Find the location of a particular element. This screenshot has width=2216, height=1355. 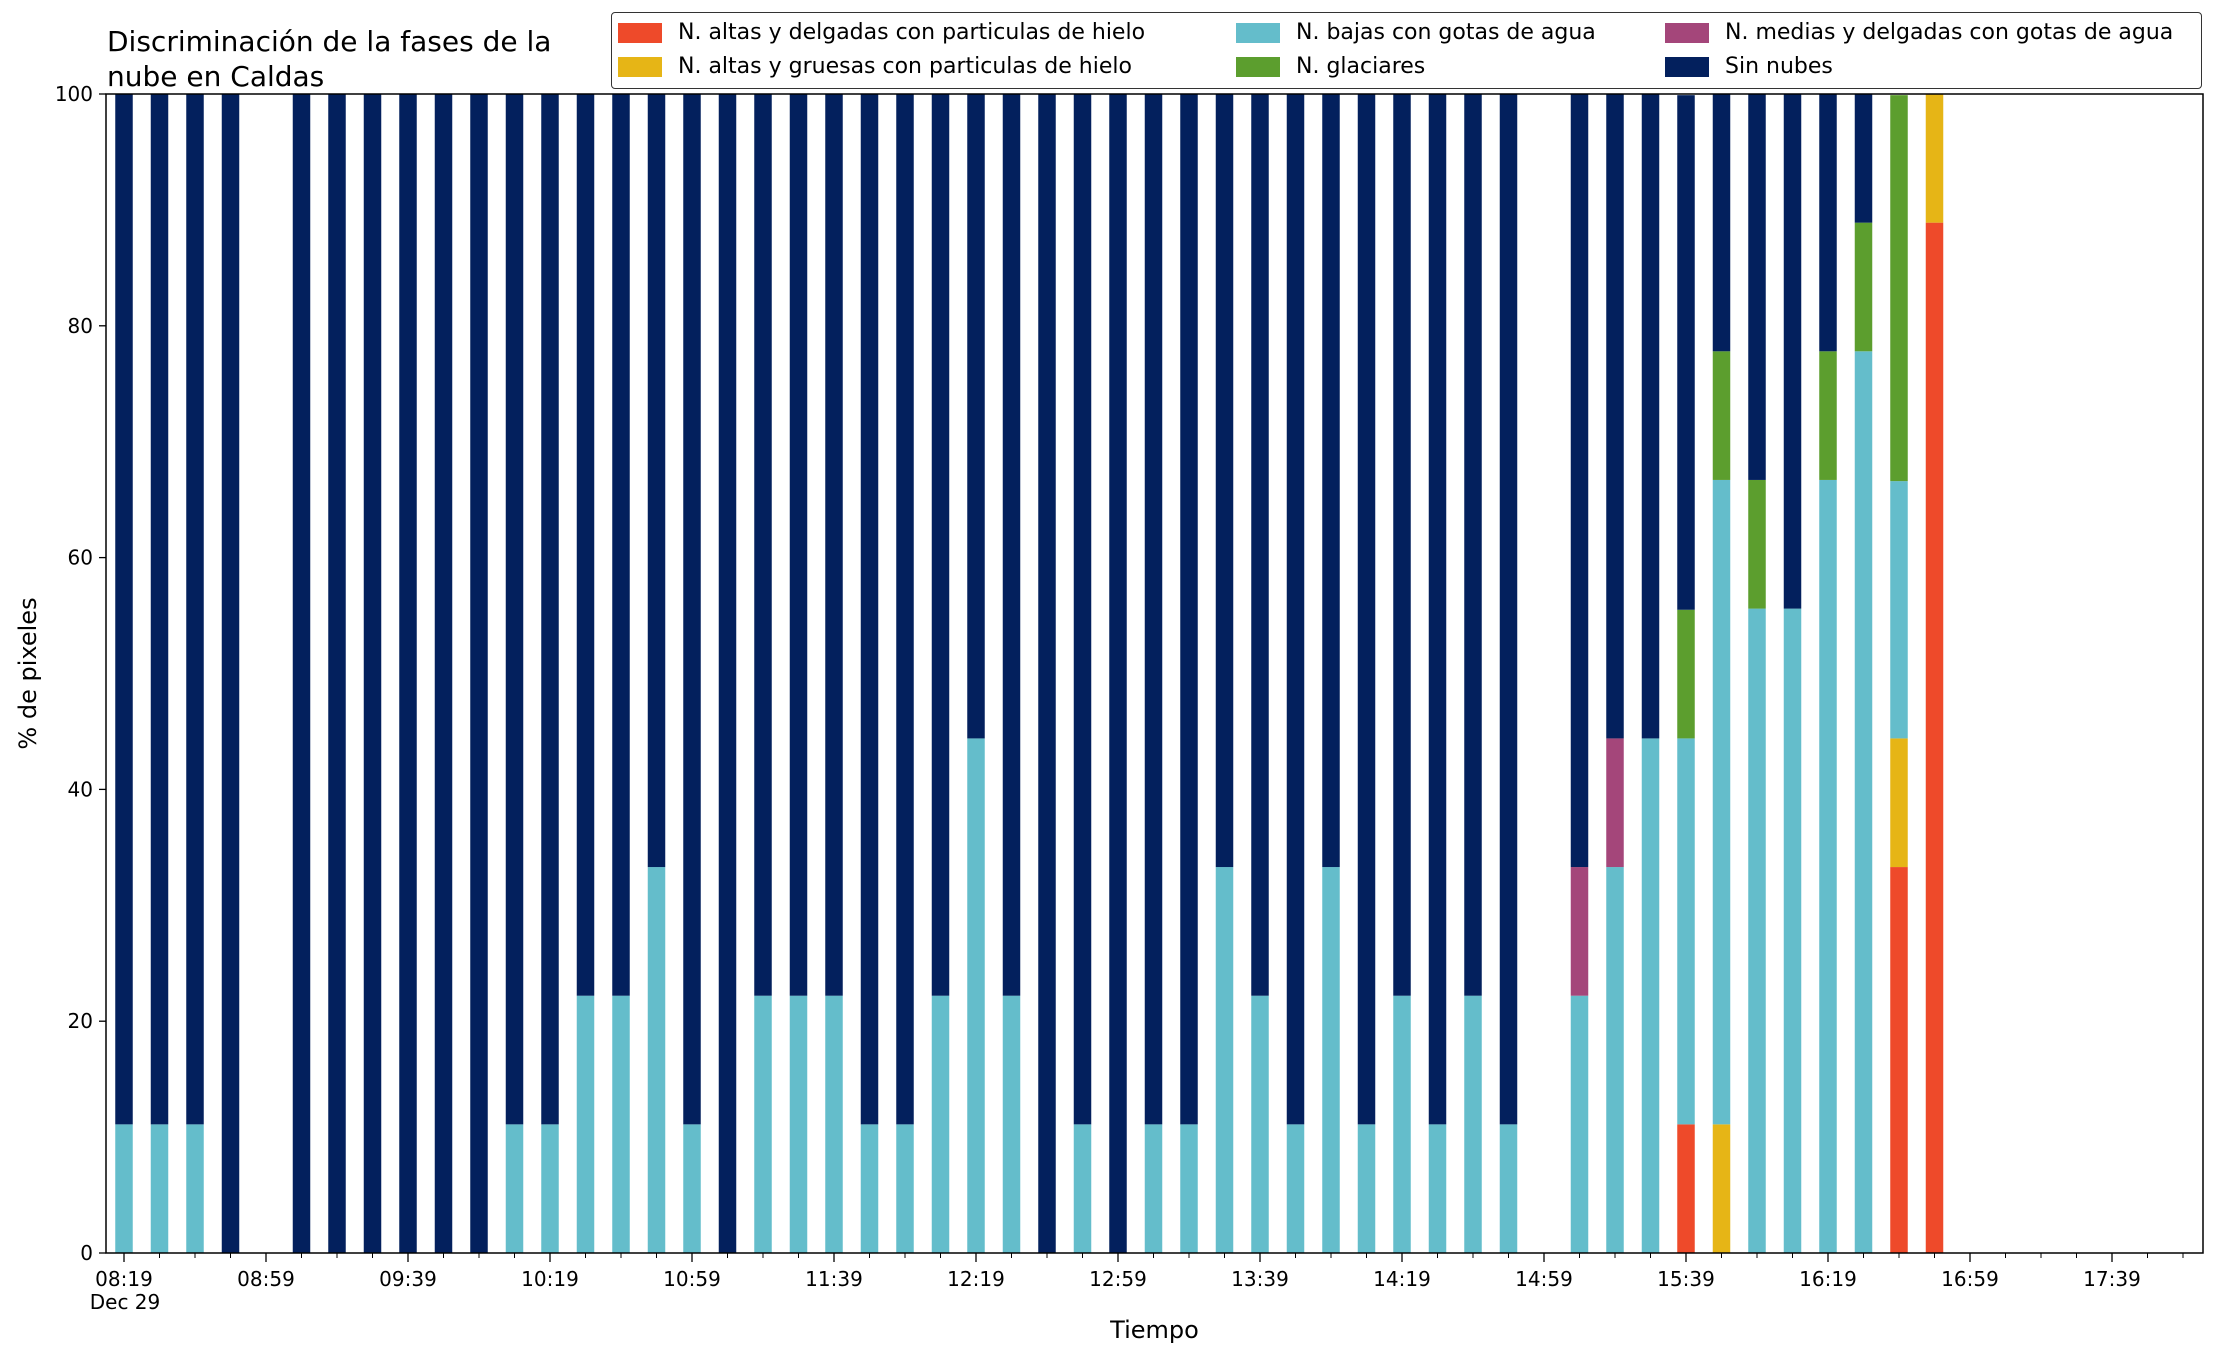

x-tick-label: 12:19 is located at coordinates (976, 1279).